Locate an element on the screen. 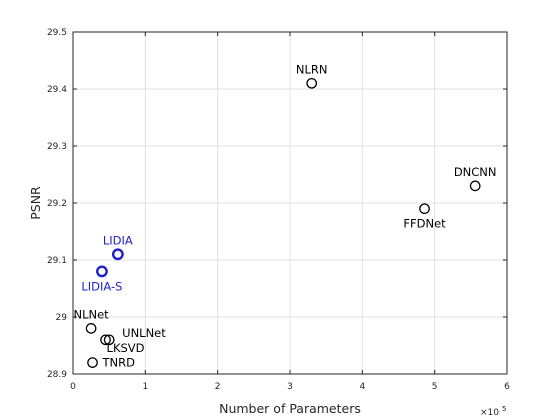 This screenshot has height=420, width=560. y-axis-label: PSNR is located at coordinates (35, 203).